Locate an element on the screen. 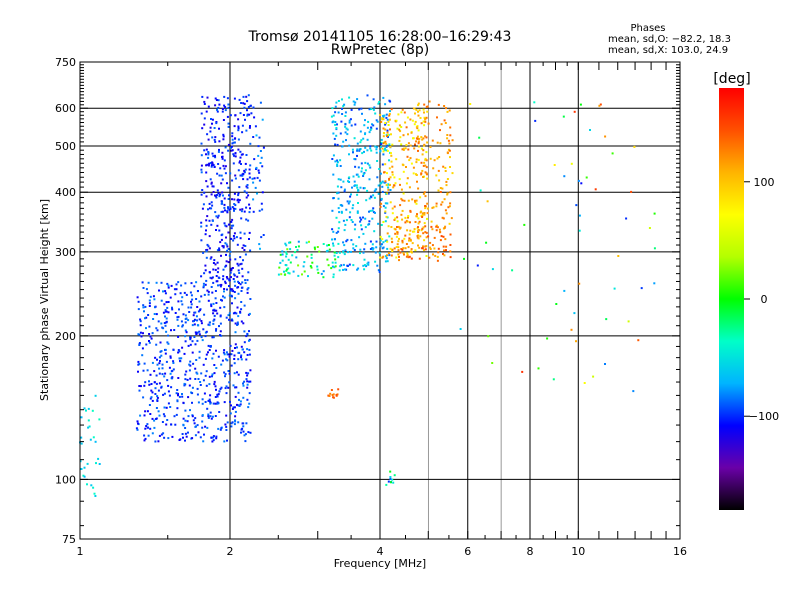  x-tick-label: 4 is located at coordinates (380, 551).